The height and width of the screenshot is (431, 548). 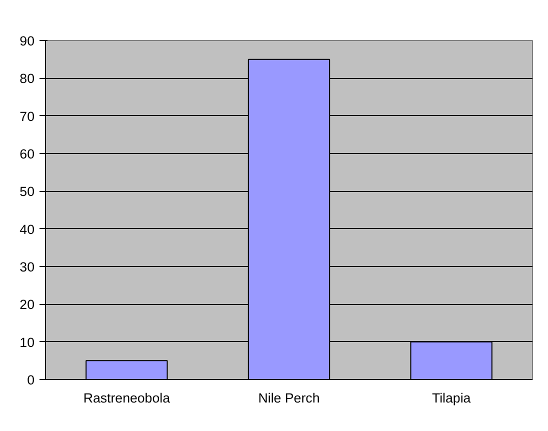 What do you see at coordinates (27, 41) in the screenshot?
I see `y-tick-label: 90` at bounding box center [27, 41].